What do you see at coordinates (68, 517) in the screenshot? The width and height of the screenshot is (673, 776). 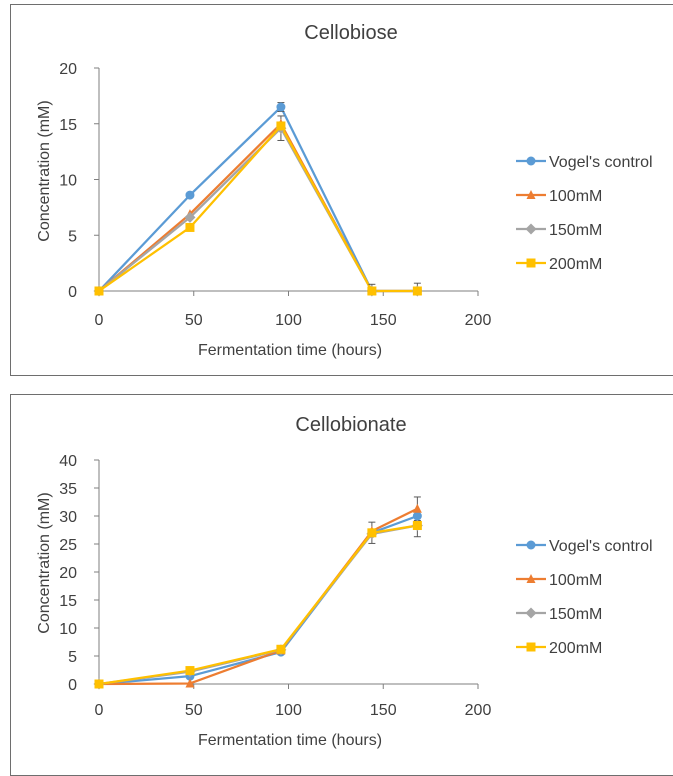 I see `y-tick-label: 30` at bounding box center [68, 517].